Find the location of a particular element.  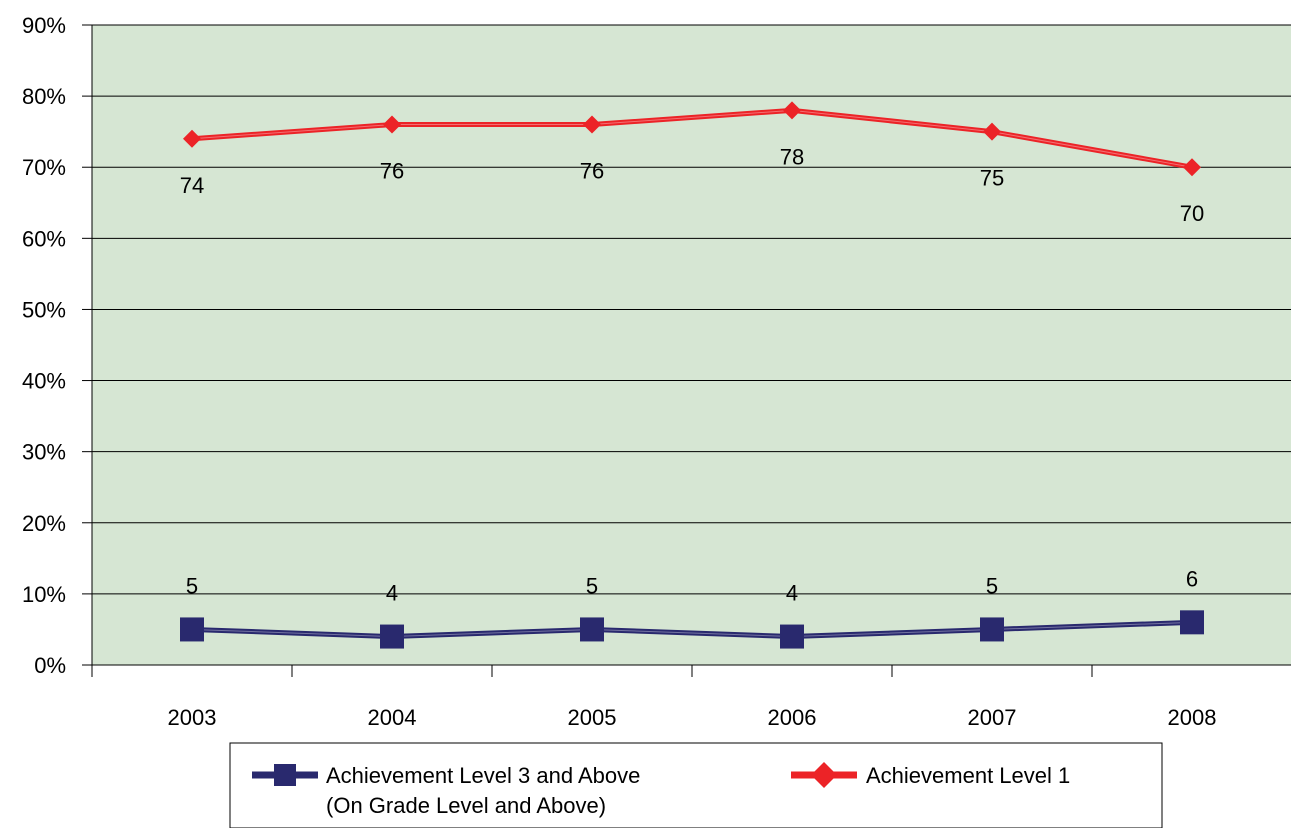

data-label: 75 is located at coordinates (992, 178).